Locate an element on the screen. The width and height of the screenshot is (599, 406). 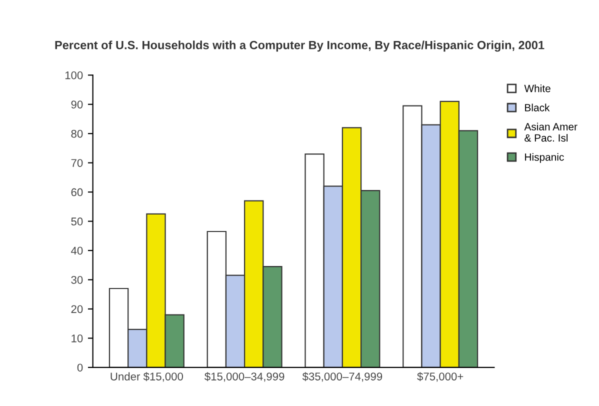
y-tick-label: 90 is located at coordinates (77, 104).